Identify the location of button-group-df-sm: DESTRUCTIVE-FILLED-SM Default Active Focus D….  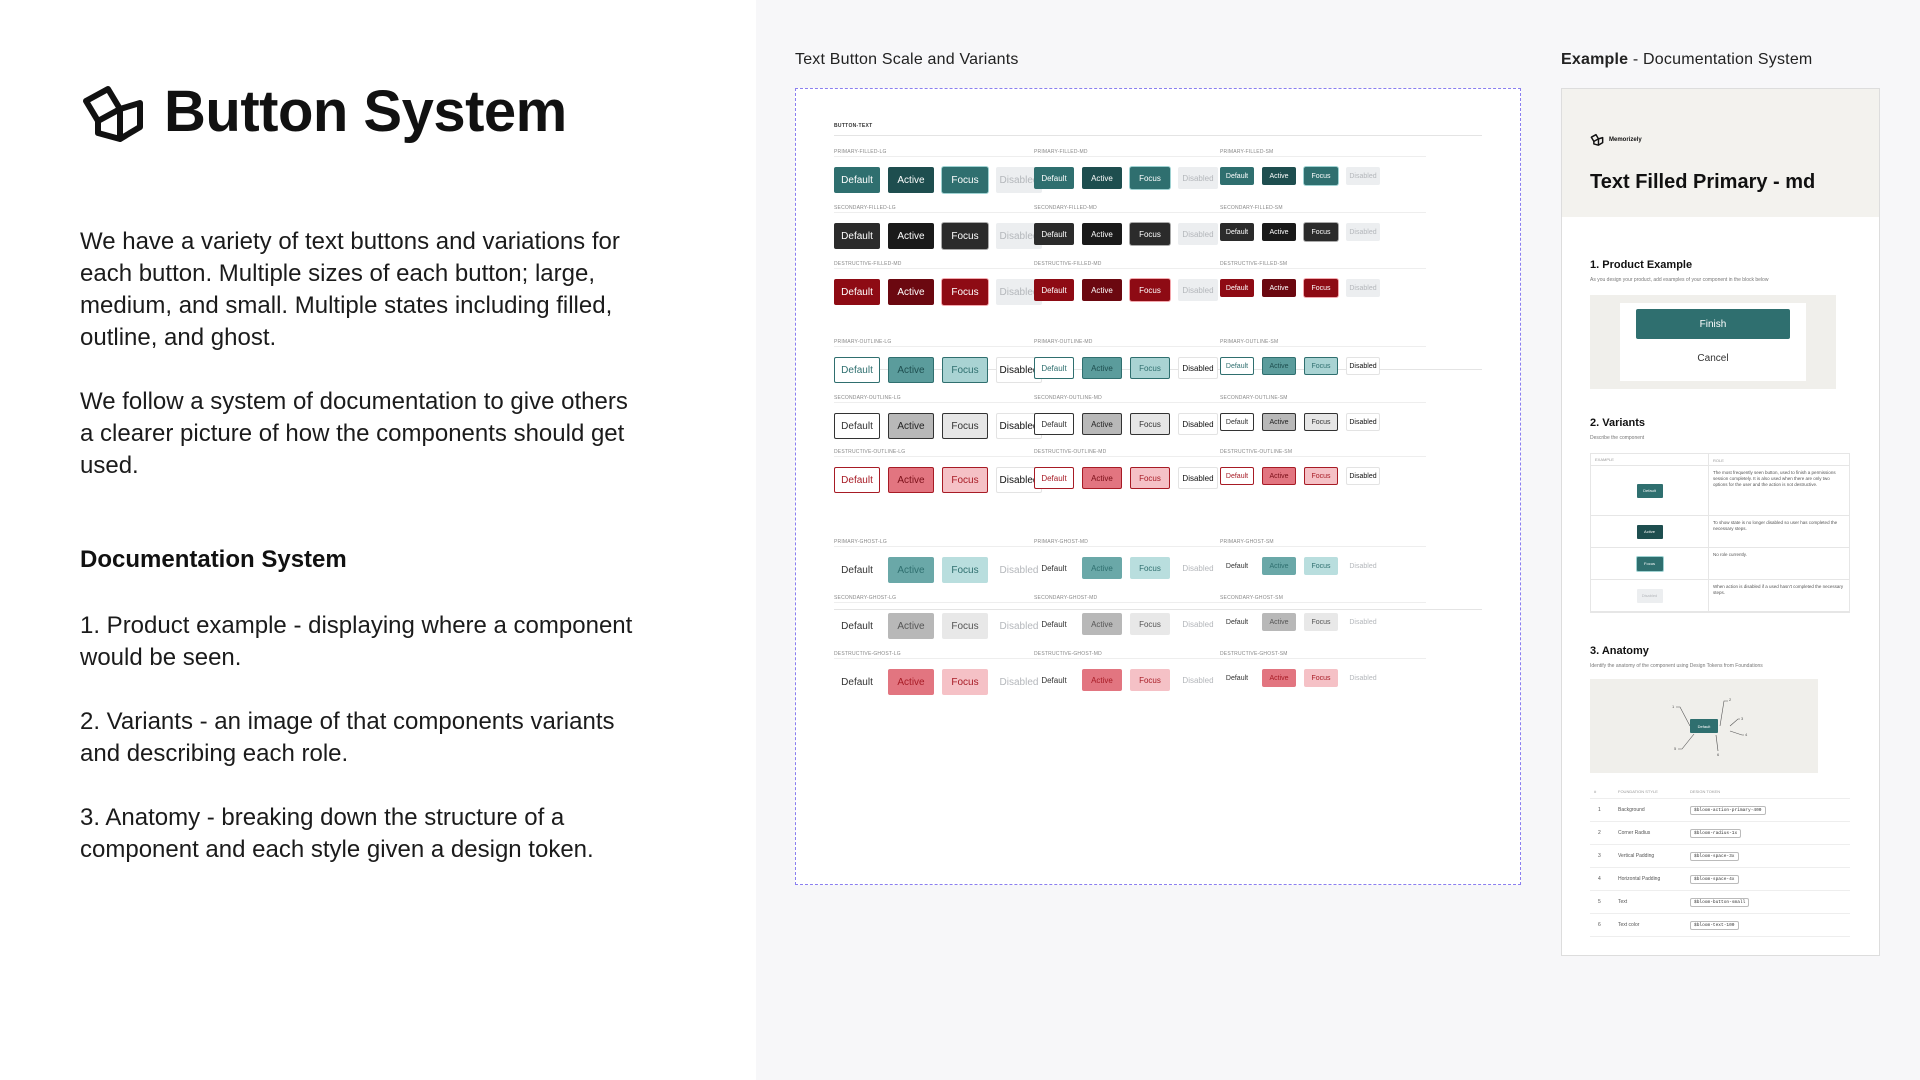
(1323, 279).